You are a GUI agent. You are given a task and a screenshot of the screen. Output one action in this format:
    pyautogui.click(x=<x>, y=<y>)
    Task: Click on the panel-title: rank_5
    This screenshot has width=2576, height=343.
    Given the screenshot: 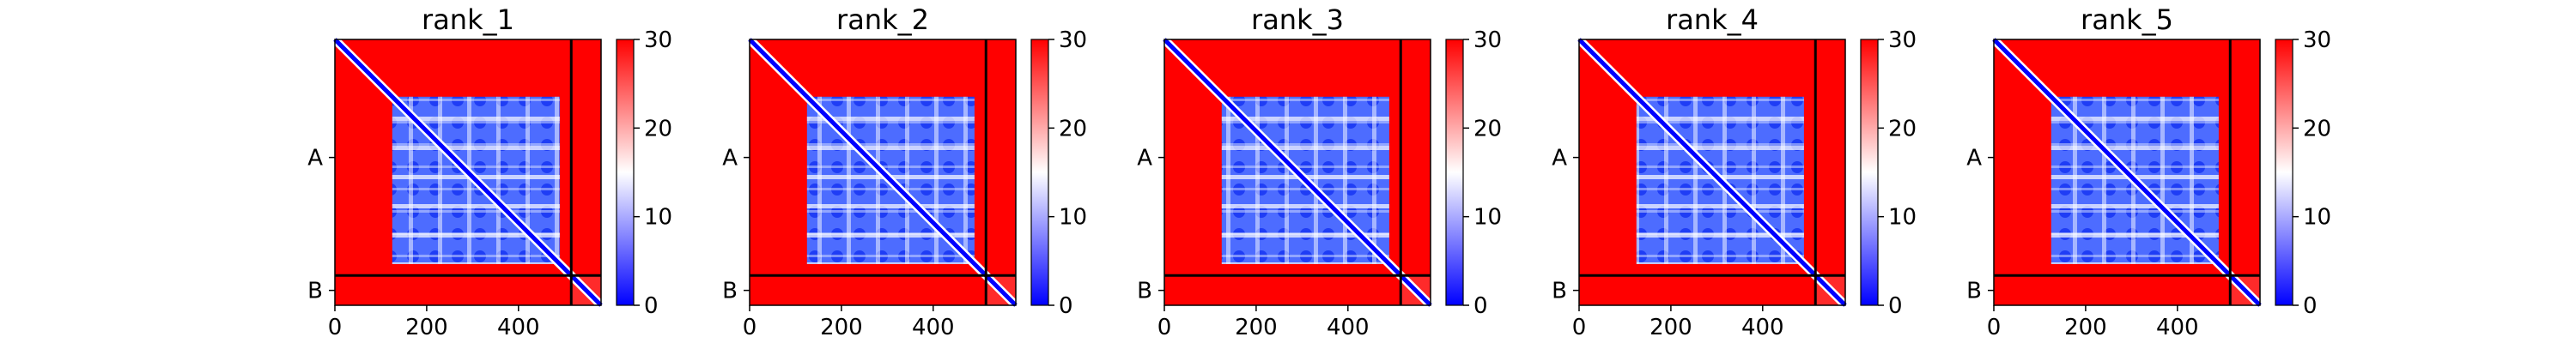 What is the action you would take?
    pyautogui.click(x=2127, y=19)
    